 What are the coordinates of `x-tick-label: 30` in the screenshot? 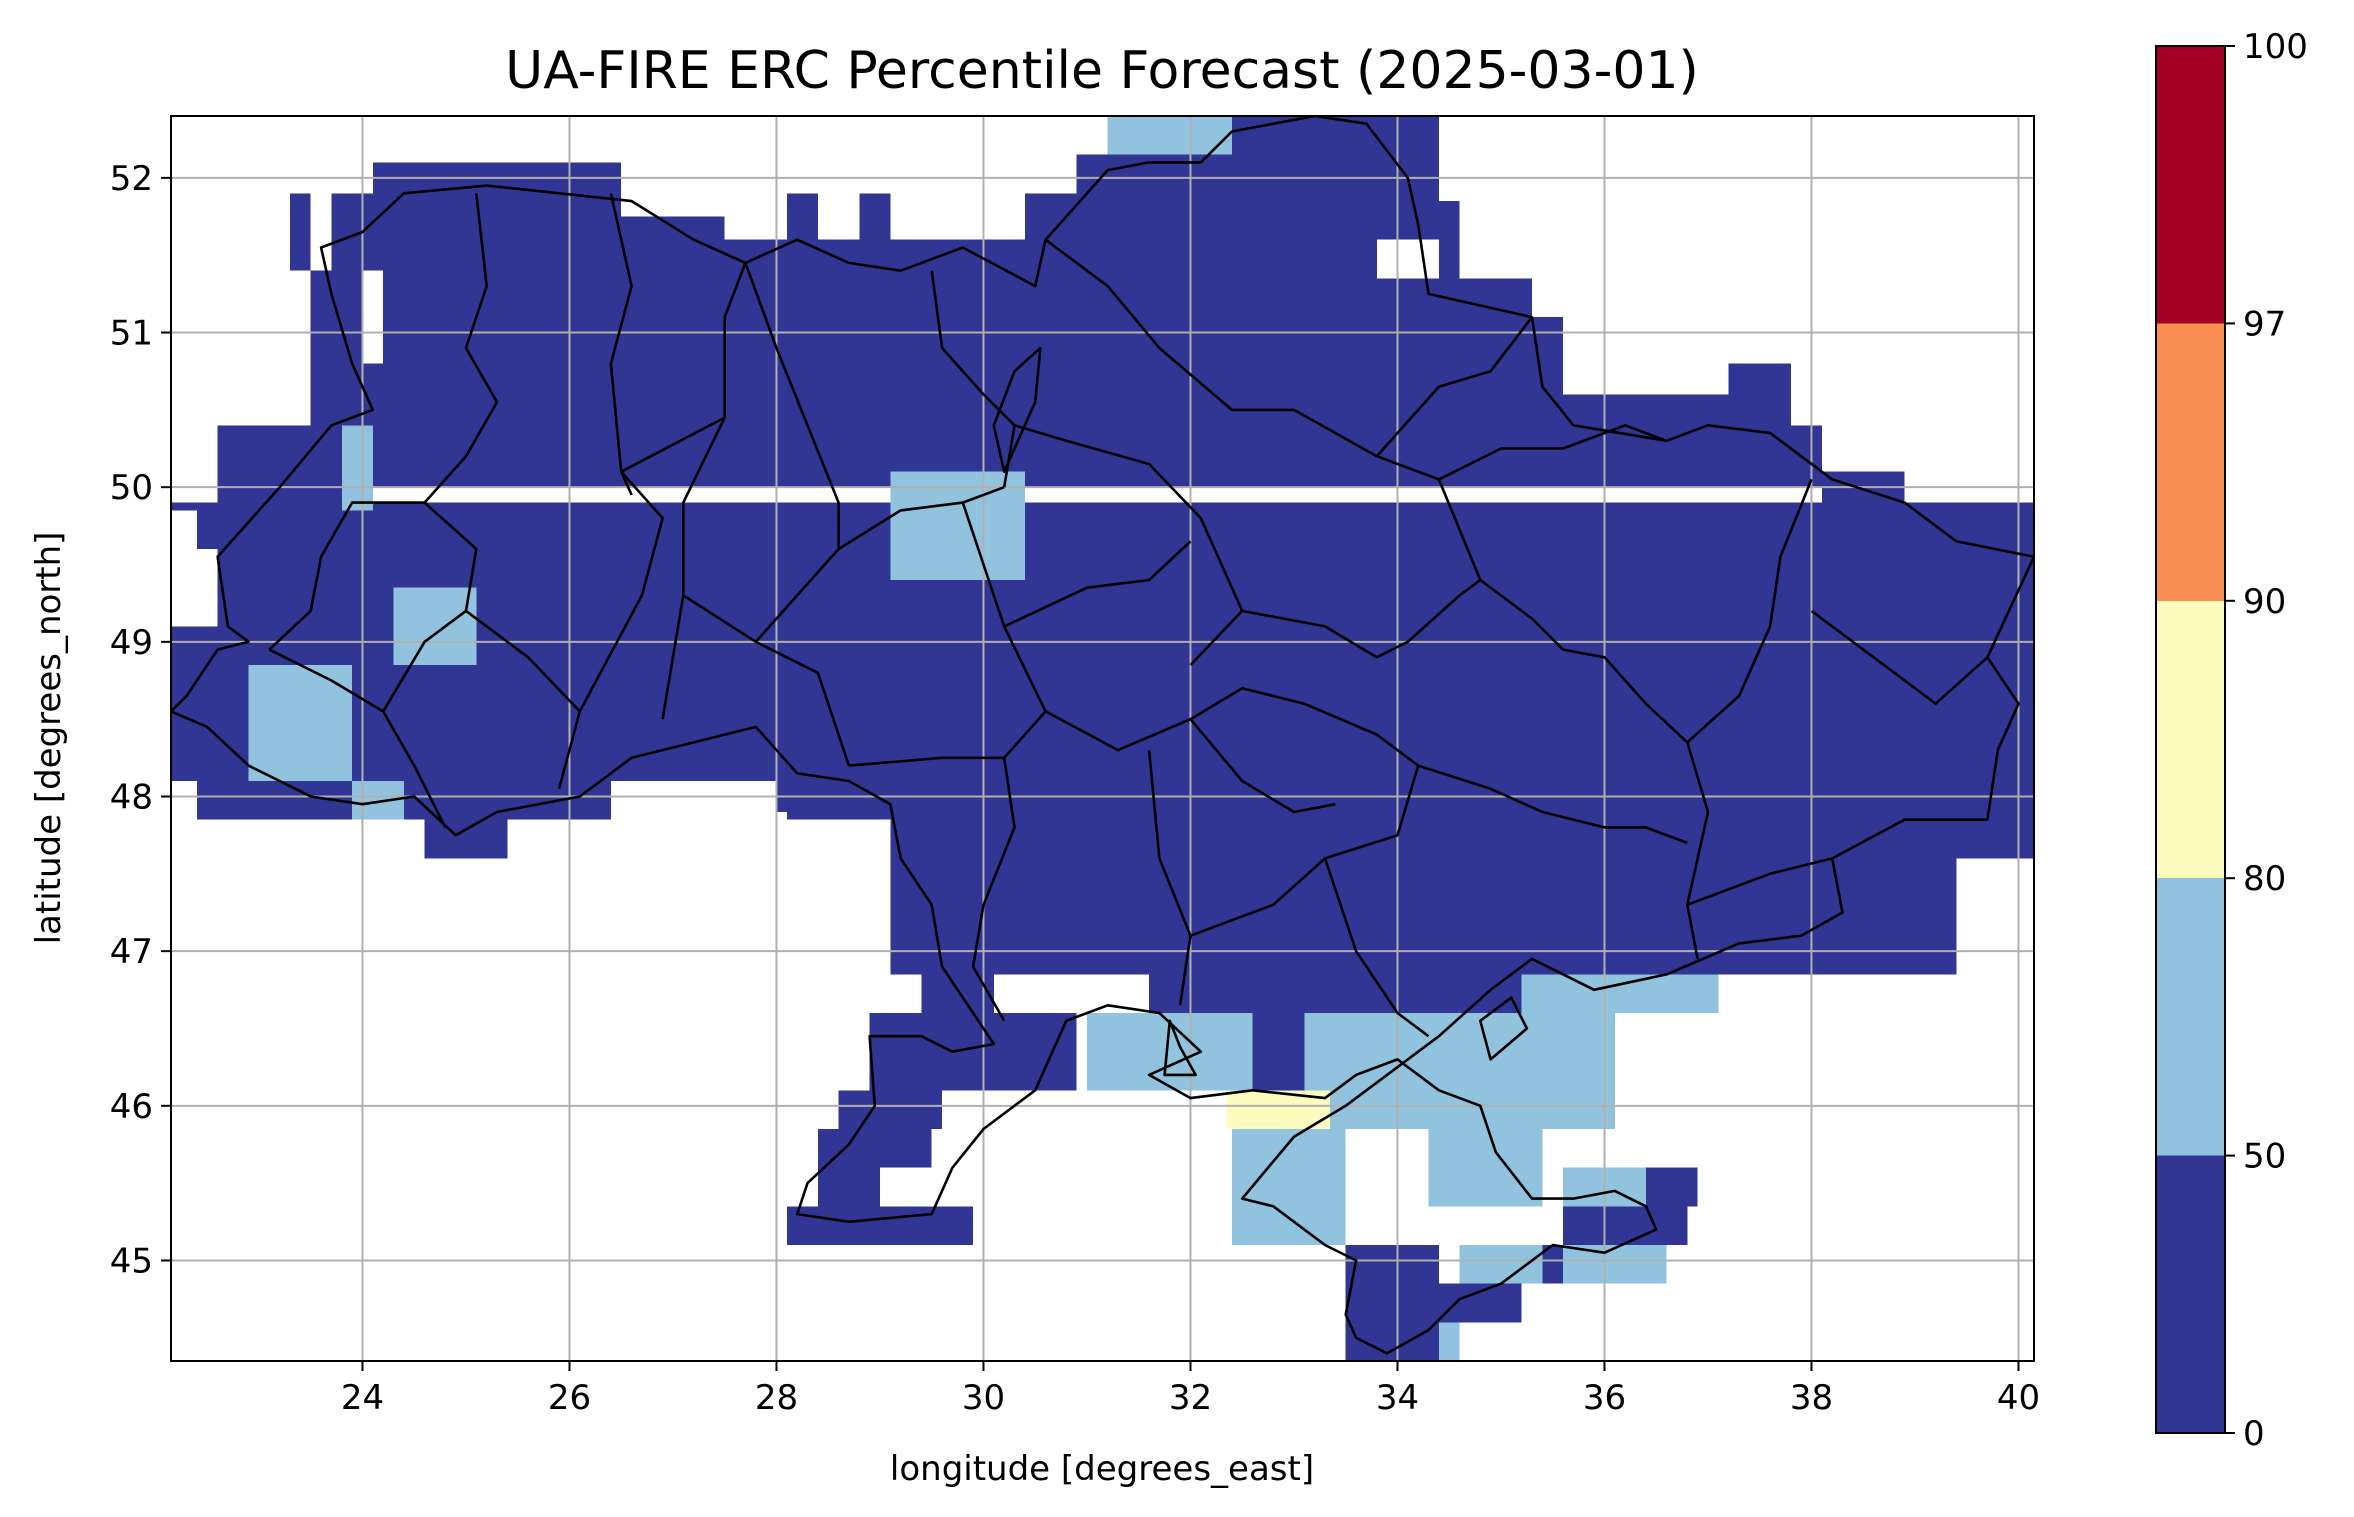 It's located at (983, 1398).